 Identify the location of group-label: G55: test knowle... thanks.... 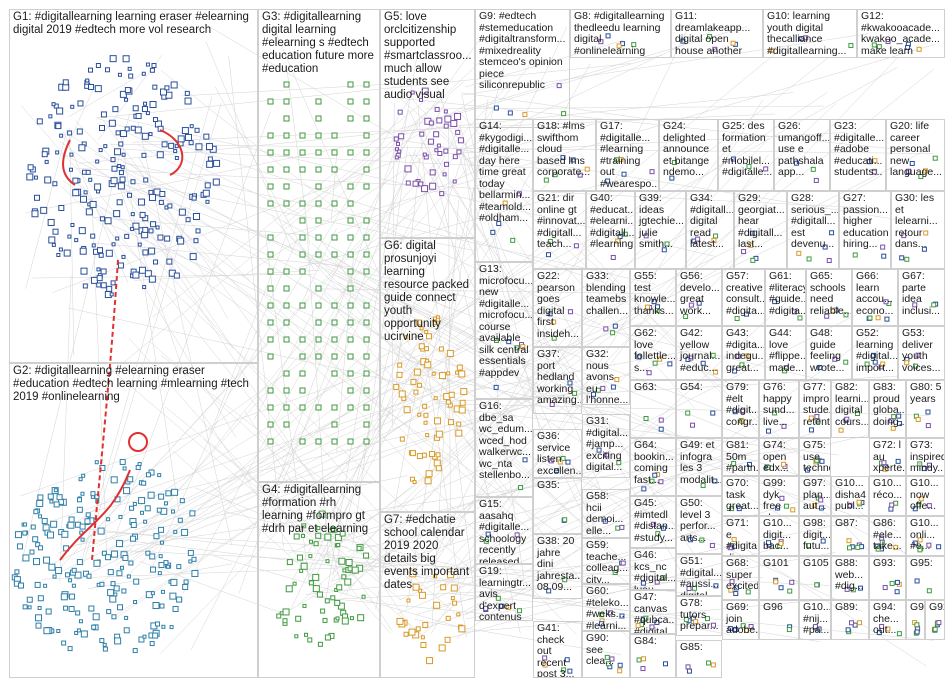
(655, 293).